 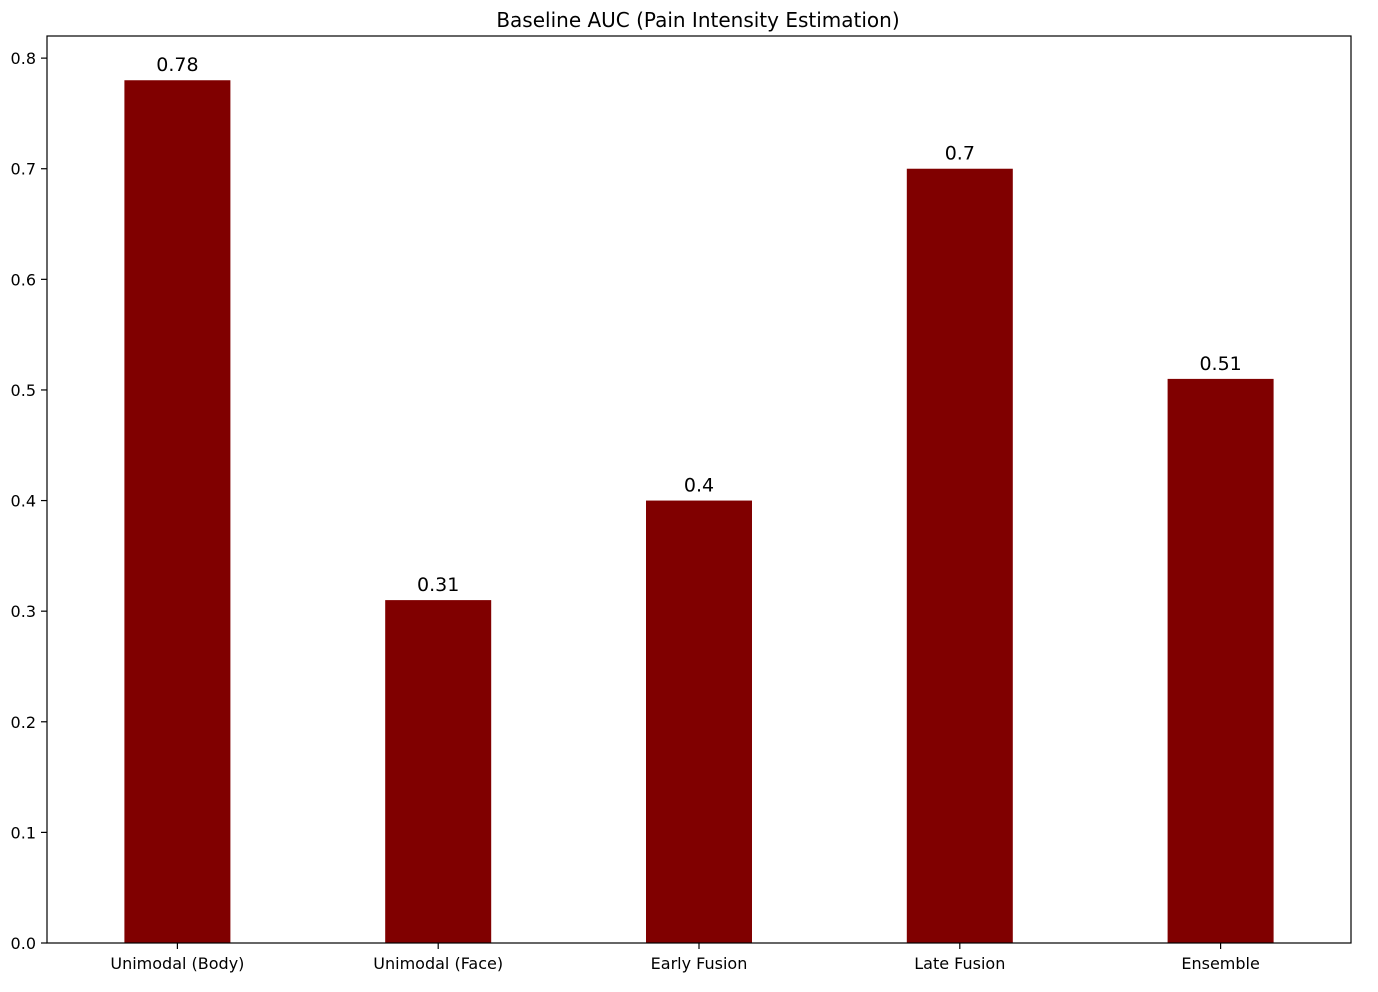 What do you see at coordinates (177, 963) in the screenshot?
I see `x-tick-label: Unimodal (Body)` at bounding box center [177, 963].